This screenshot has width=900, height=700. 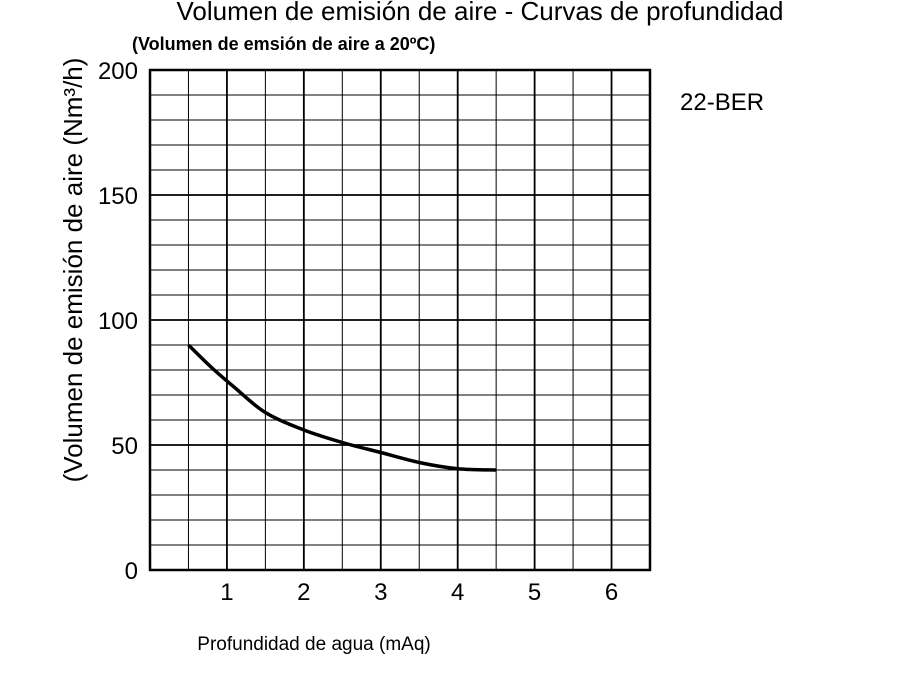 I want to click on model-label: 22-BER, so click(x=722, y=102).